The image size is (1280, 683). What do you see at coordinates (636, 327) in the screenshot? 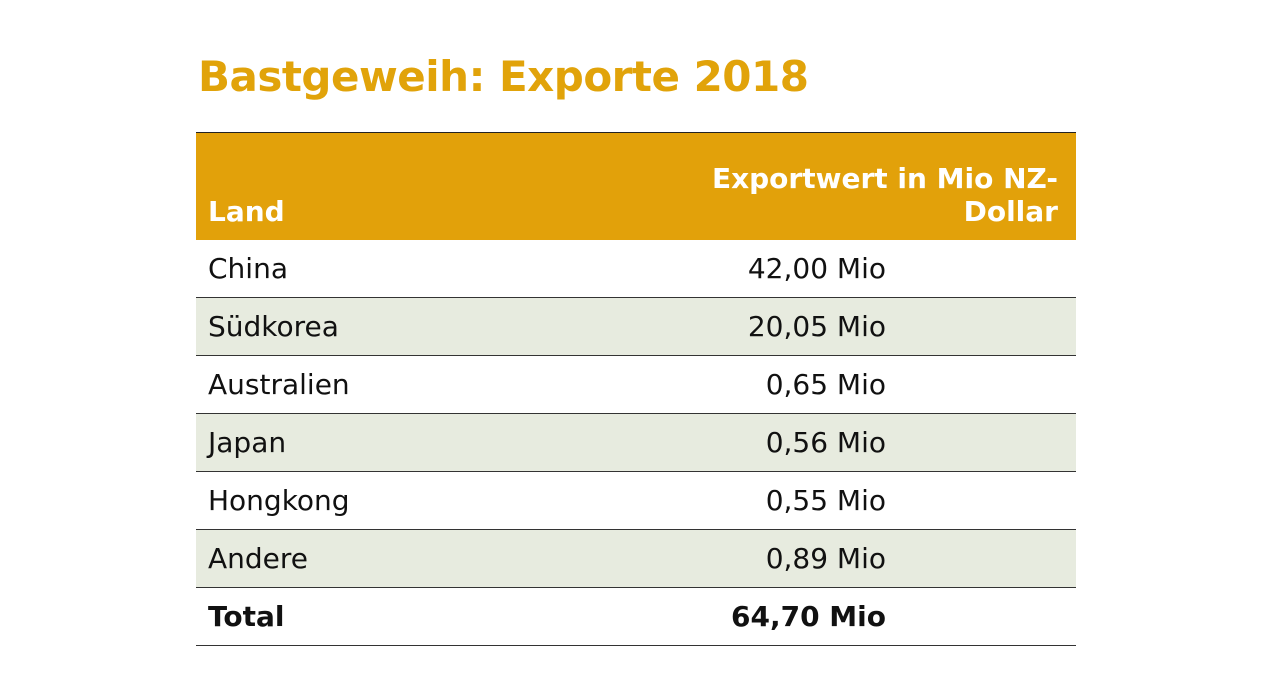
I see `table-row: Südkorea 20,05 Mio` at bounding box center [636, 327].